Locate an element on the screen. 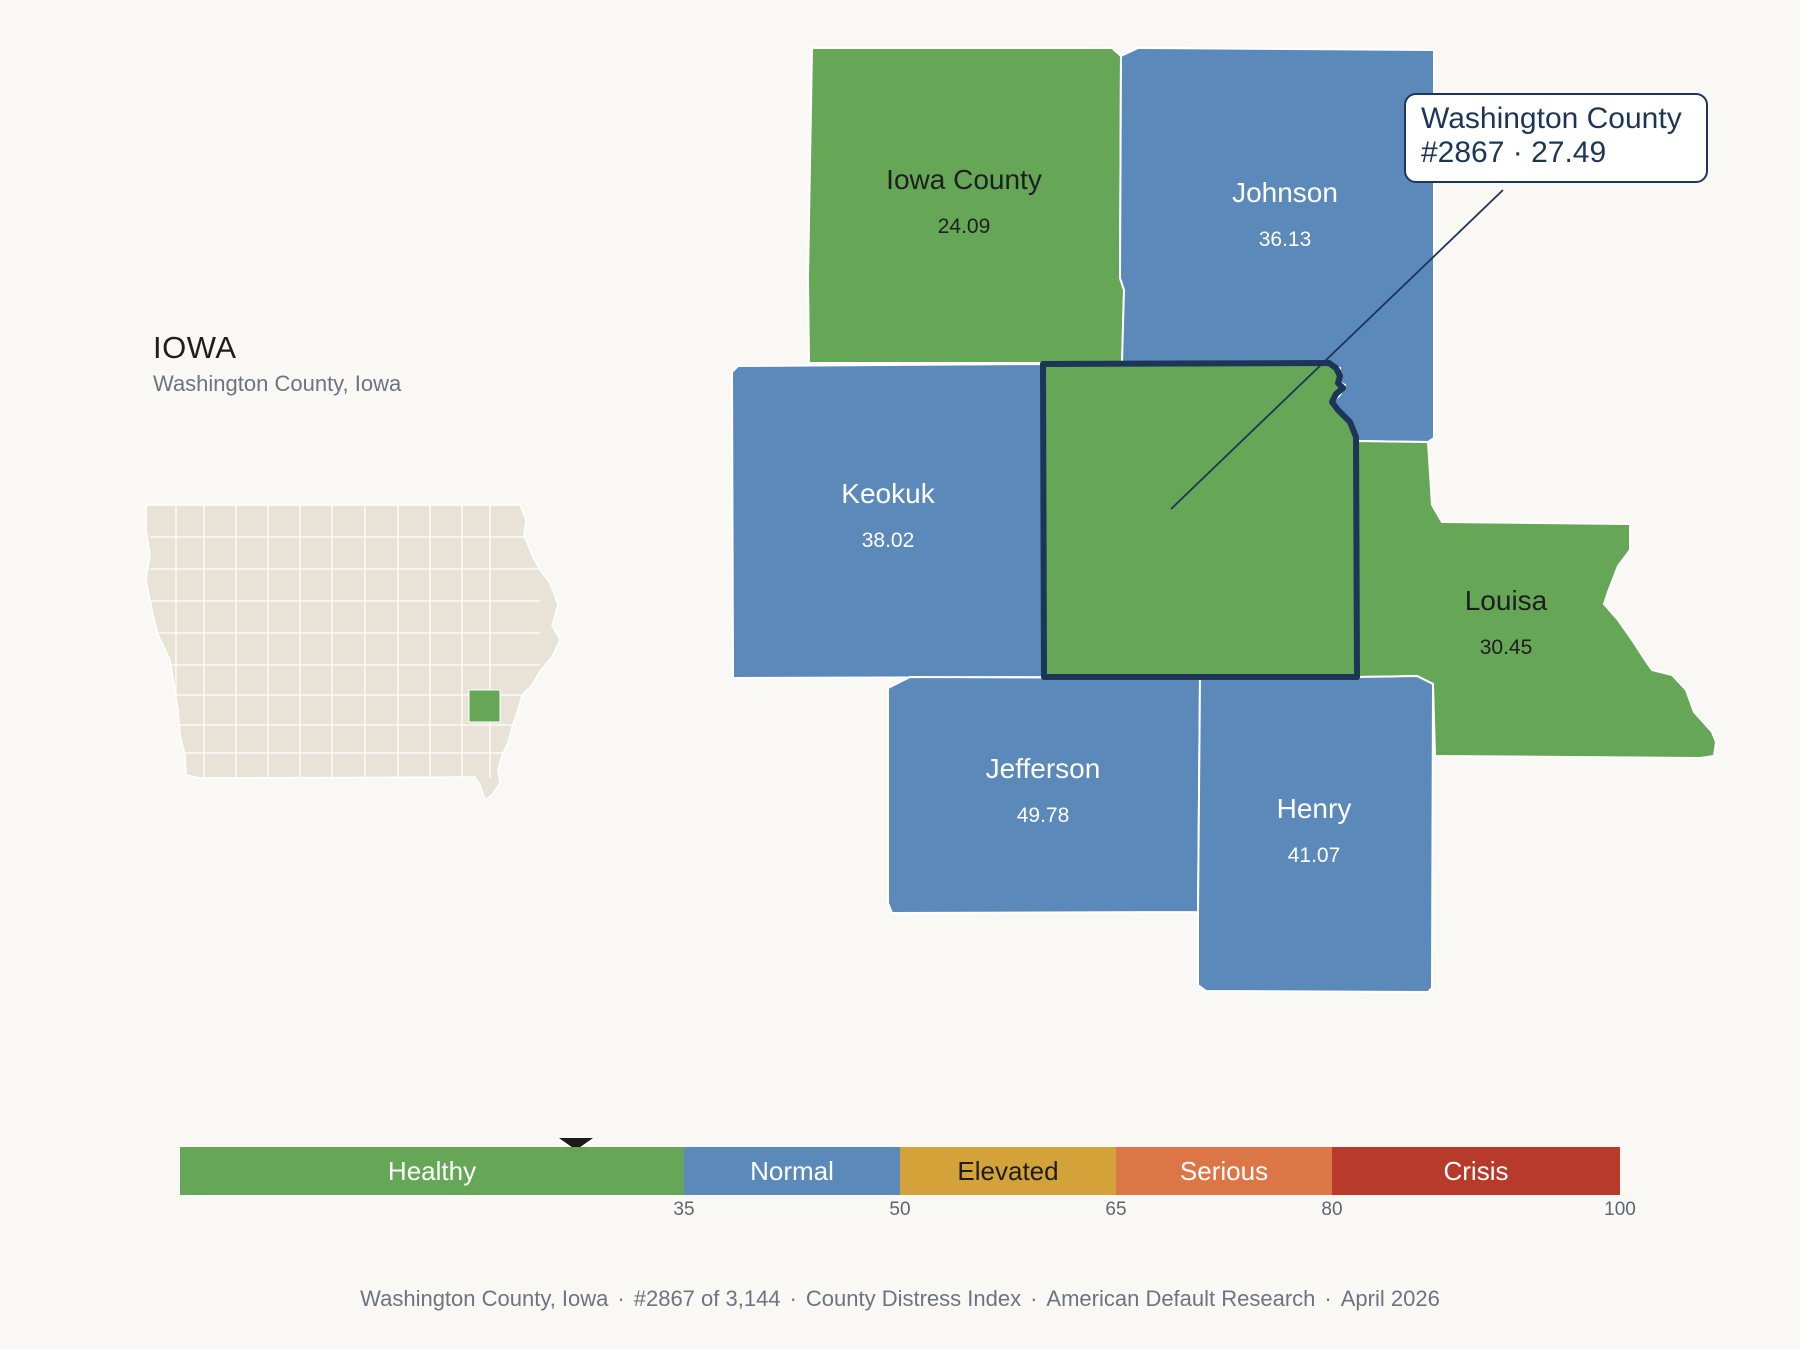 This screenshot has height=1350, width=1800. inset-washington-county is located at coordinates (484, 706).